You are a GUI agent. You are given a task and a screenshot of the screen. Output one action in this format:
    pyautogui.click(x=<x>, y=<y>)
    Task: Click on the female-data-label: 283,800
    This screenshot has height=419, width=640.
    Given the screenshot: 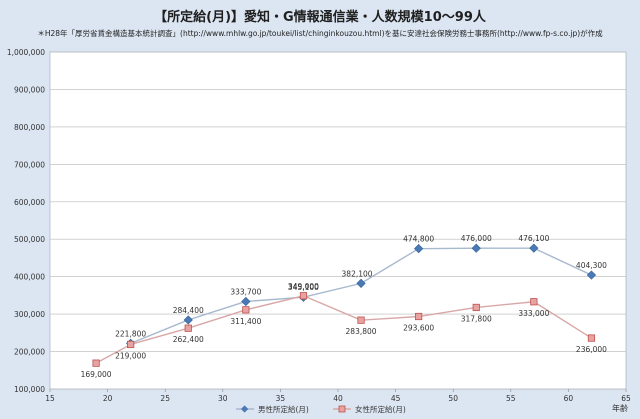 What is the action you would take?
    pyautogui.click(x=361, y=331)
    